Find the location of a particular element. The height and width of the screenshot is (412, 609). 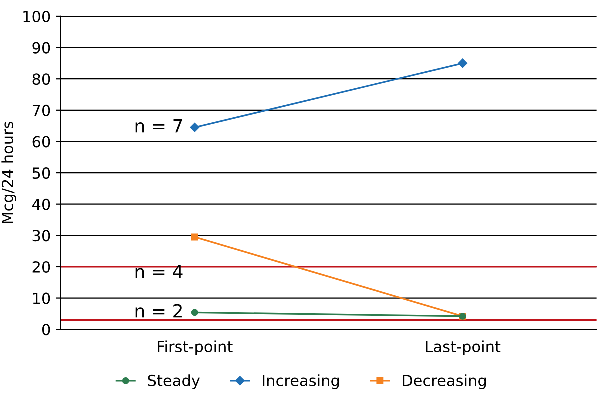

y-tick-label: 60 is located at coordinates (41, 142).